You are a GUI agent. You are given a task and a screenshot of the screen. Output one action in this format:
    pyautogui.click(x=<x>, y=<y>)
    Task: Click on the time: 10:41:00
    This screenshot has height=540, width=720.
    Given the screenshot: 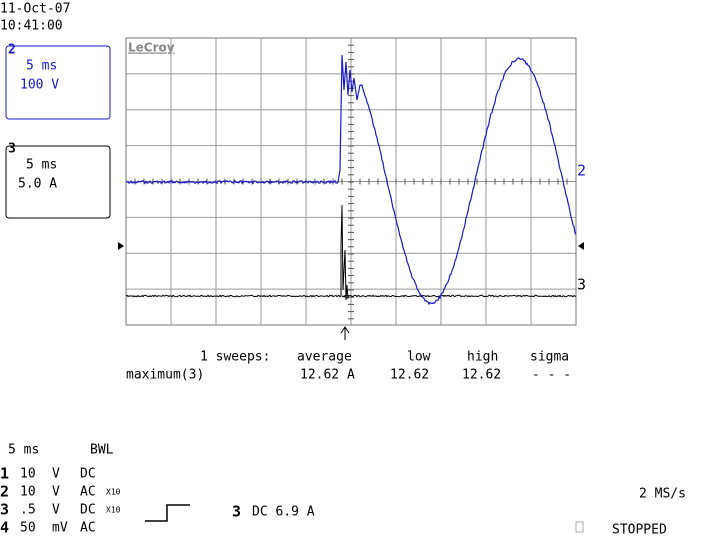 What is the action you would take?
    pyautogui.click(x=31, y=26)
    